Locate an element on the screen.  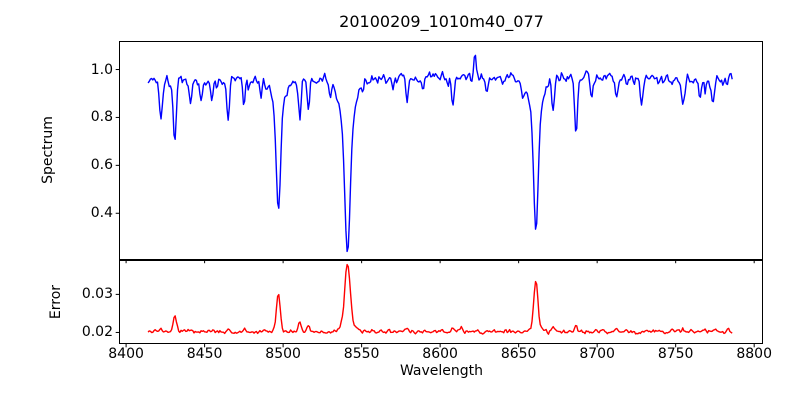
spectrum-y-tick-label: 0.4 is located at coordinates (101, 213).